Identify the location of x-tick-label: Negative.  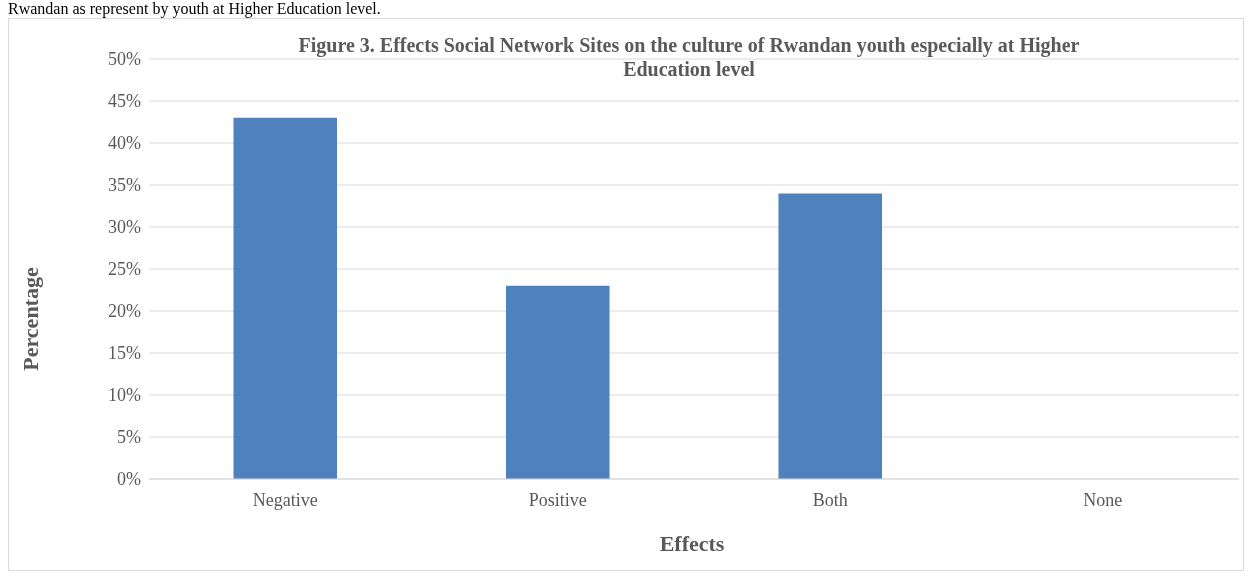
(285, 499).